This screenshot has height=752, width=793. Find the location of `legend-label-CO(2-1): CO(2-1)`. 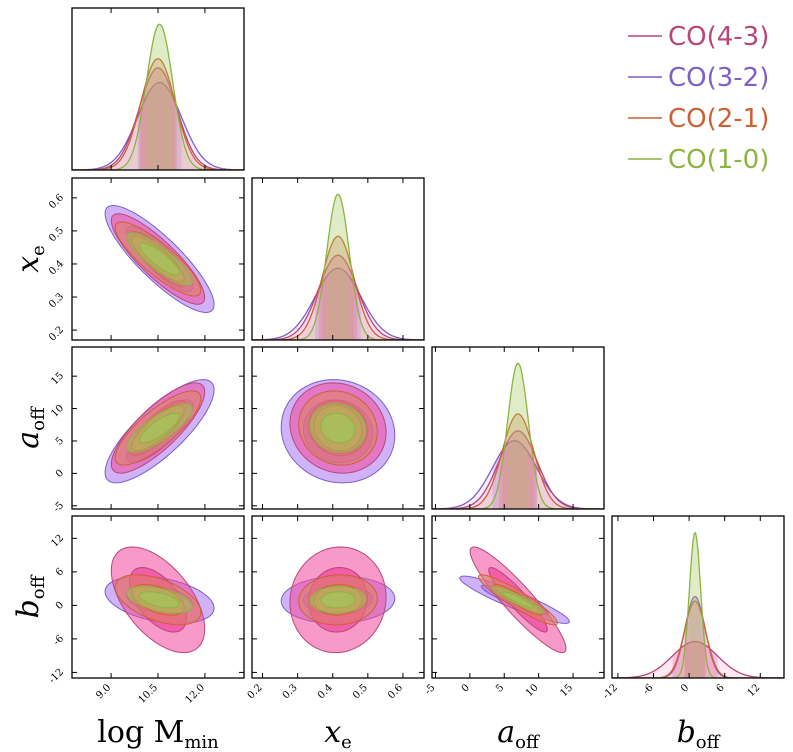

legend-label-CO(2-1): CO(2-1) is located at coordinates (718, 119).